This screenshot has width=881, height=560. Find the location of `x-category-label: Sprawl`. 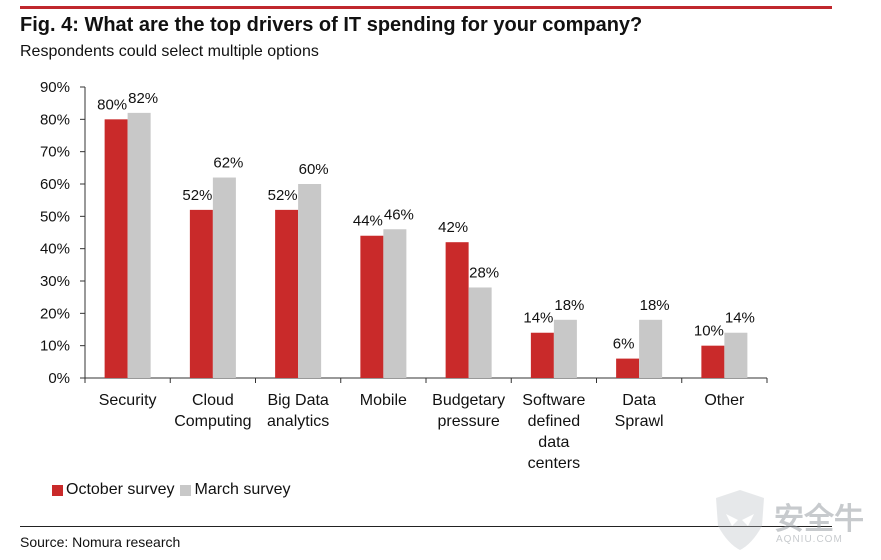

x-category-label: Sprawl is located at coordinates (639, 421).